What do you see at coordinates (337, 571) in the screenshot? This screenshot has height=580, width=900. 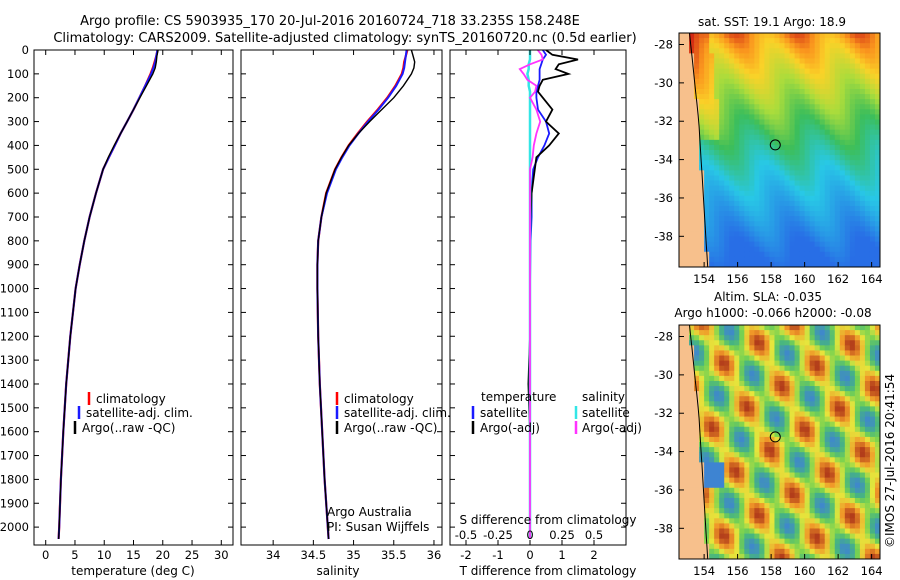 I see `salinity-x-label: salinity` at bounding box center [337, 571].